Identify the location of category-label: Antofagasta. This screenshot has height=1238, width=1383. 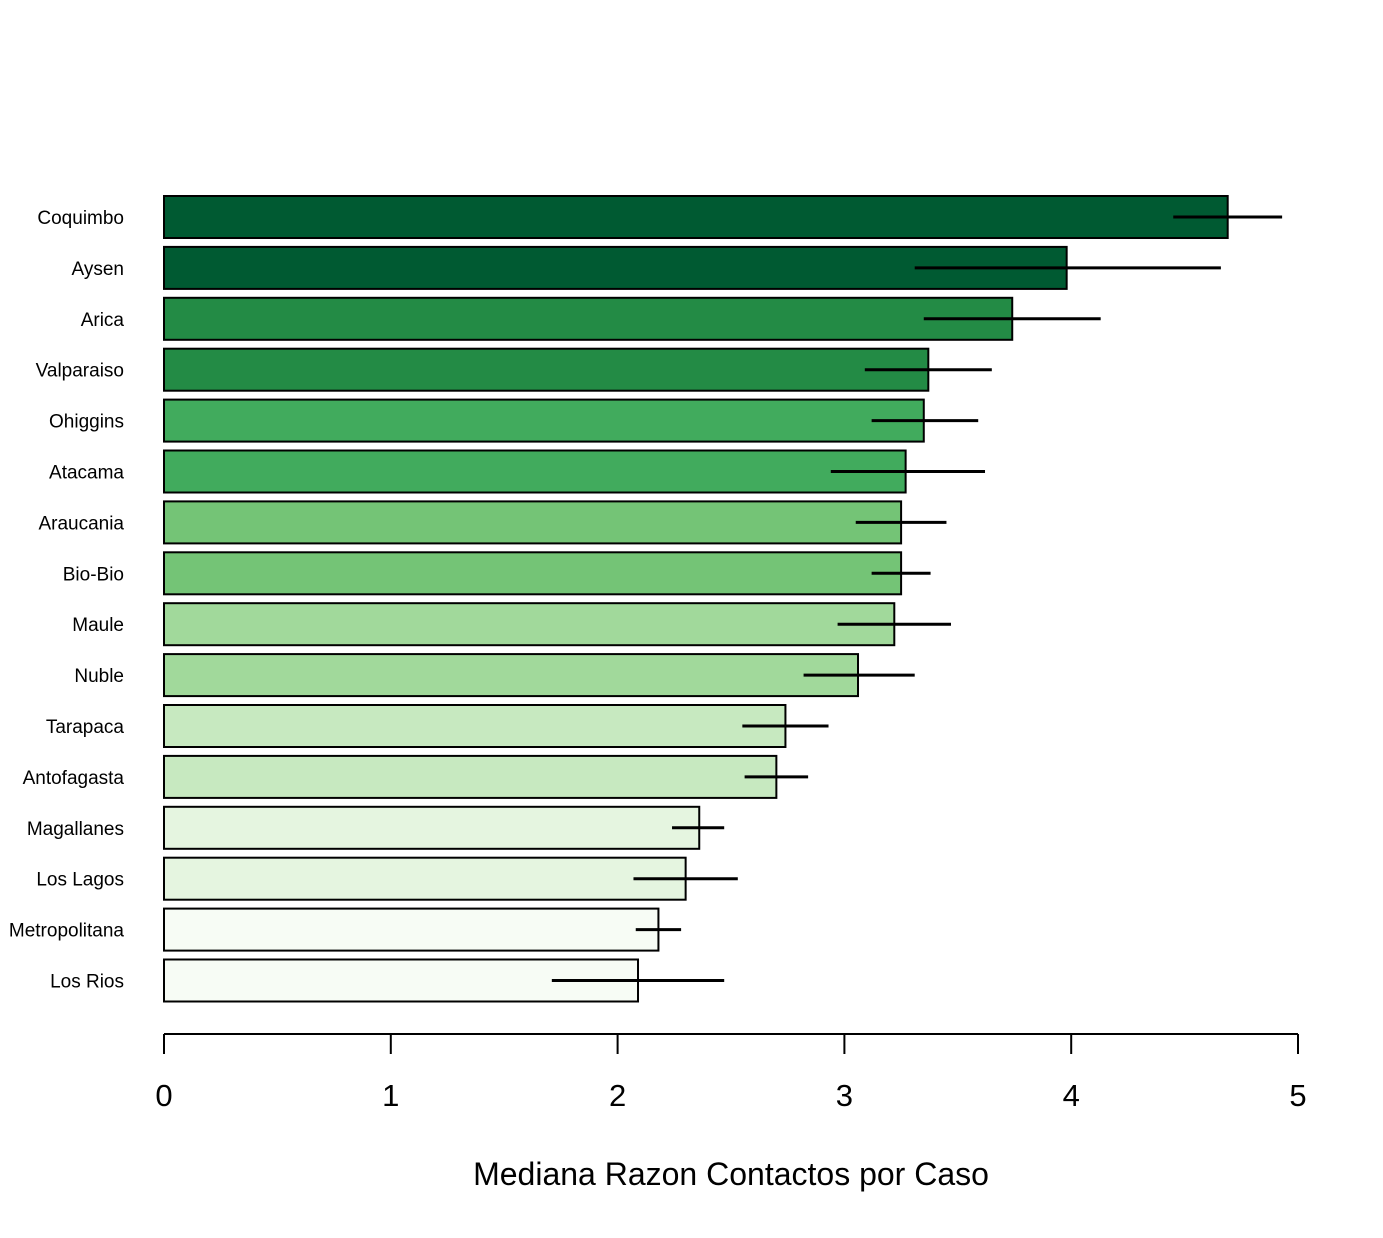
(74, 778).